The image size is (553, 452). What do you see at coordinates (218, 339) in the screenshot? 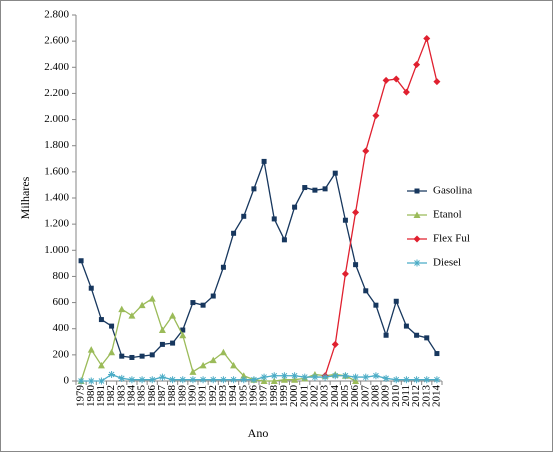
I see `series-line` at bounding box center [218, 339].